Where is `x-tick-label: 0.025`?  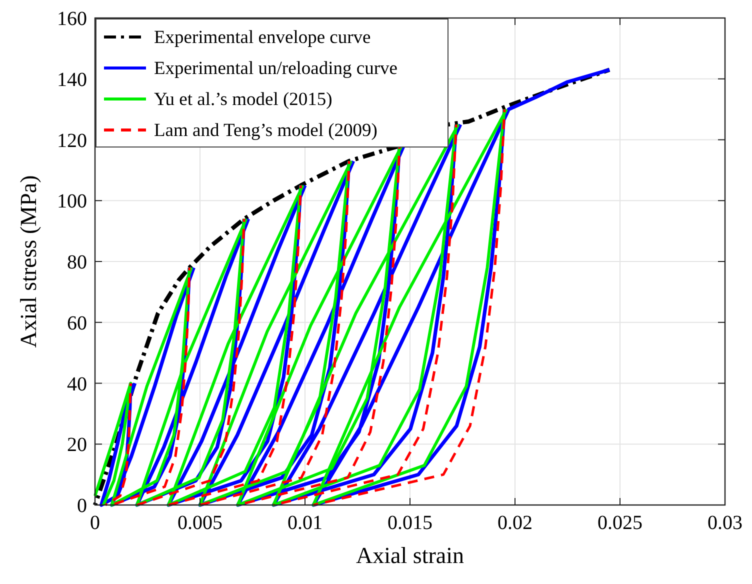 x-tick-label: 0.025 is located at coordinates (620, 523).